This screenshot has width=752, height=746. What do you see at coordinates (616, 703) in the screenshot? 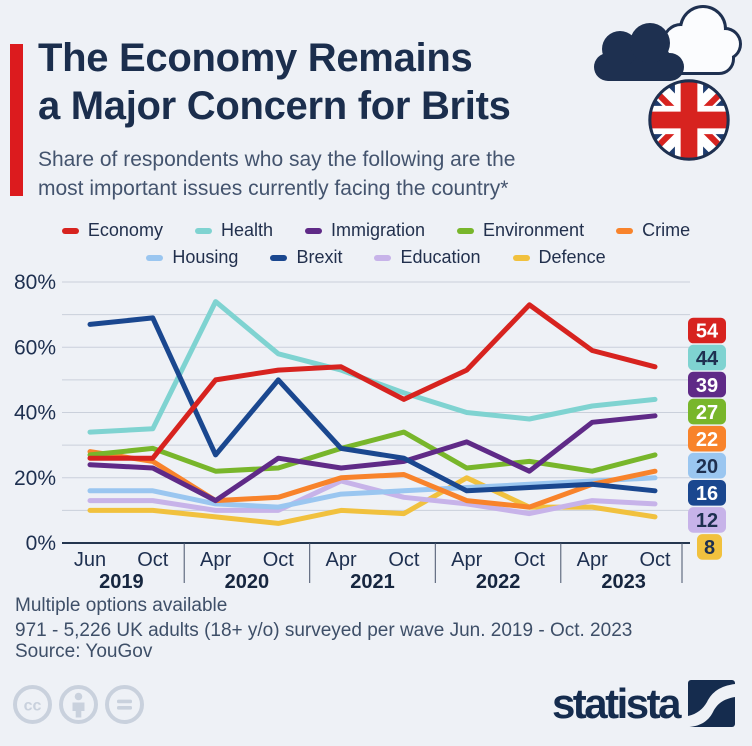
I see `statista-logo-text: statista` at bounding box center [616, 703].